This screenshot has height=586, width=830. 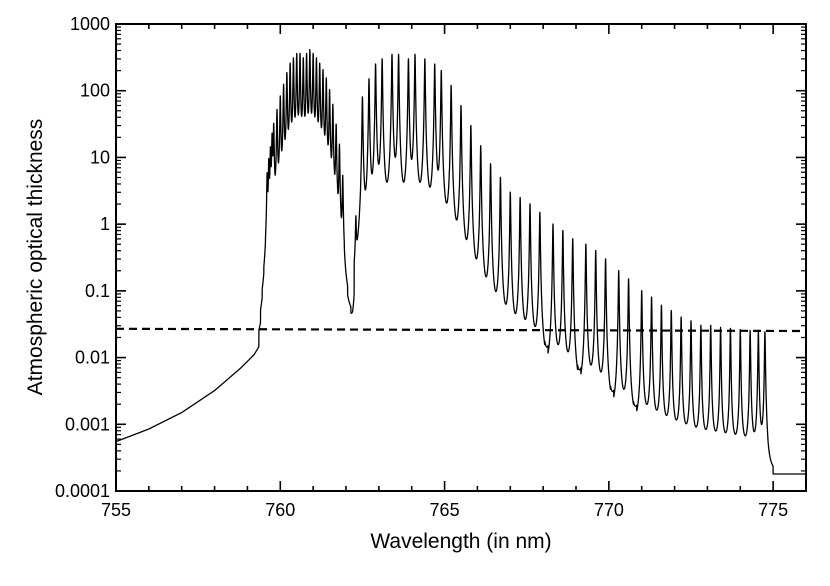 What do you see at coordinates (280, 510) in the screenshot?
I see `x-tick-label: 760` at bounding box center [280, 510].